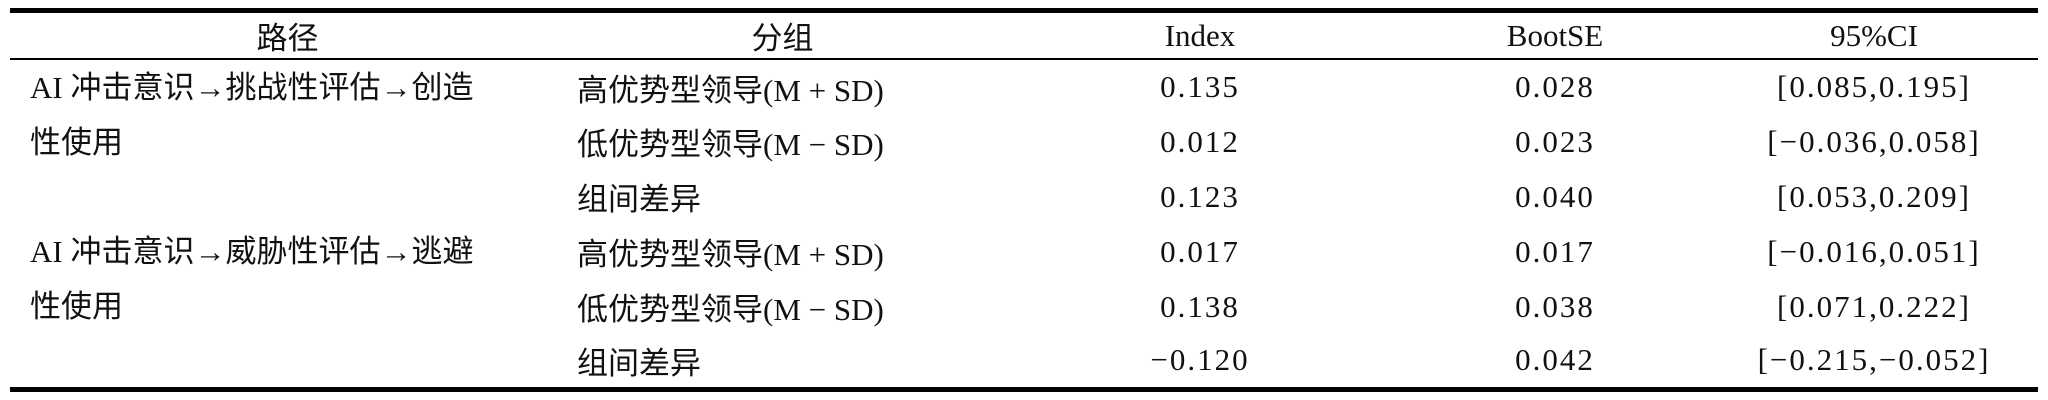  Describe the element at coordinates (1874, 251) in the screenshot. I see `ci-cell: [−0.016,0.051]` at that location.